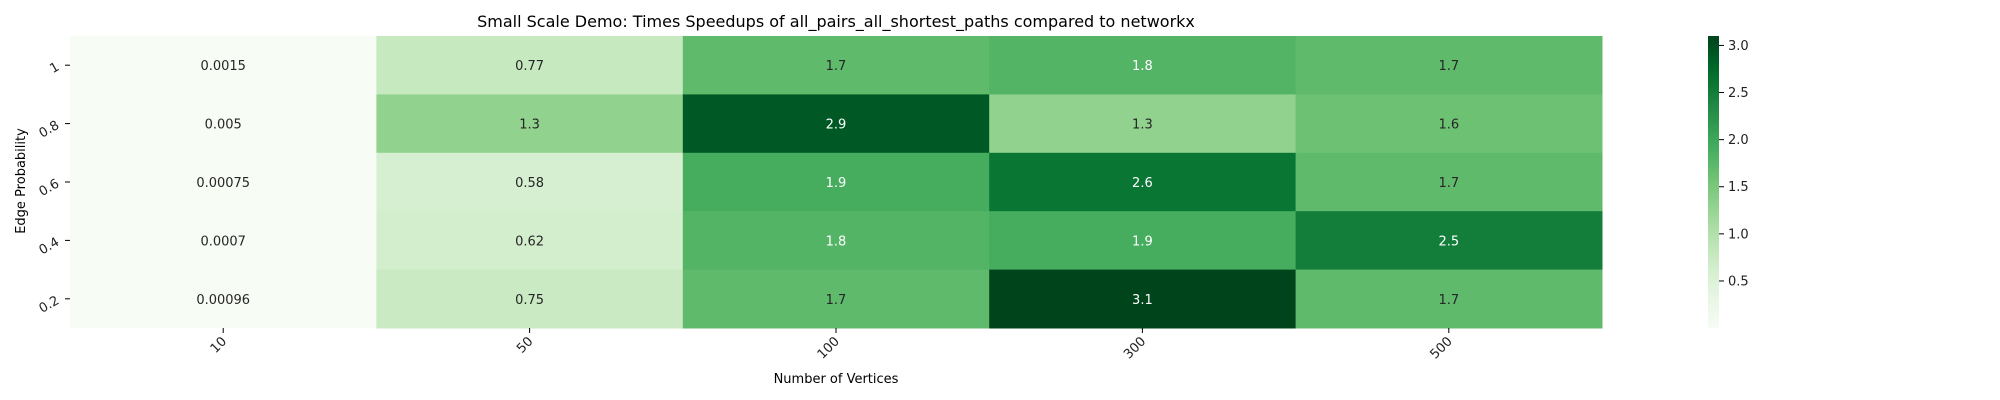 The width and height of the screenshot is (2000, 400). What do you see at coordinates (1738, 93) in the screenshot?
I see `colorbar-tick-label: 2.5` at bounding box center [1738, 93].